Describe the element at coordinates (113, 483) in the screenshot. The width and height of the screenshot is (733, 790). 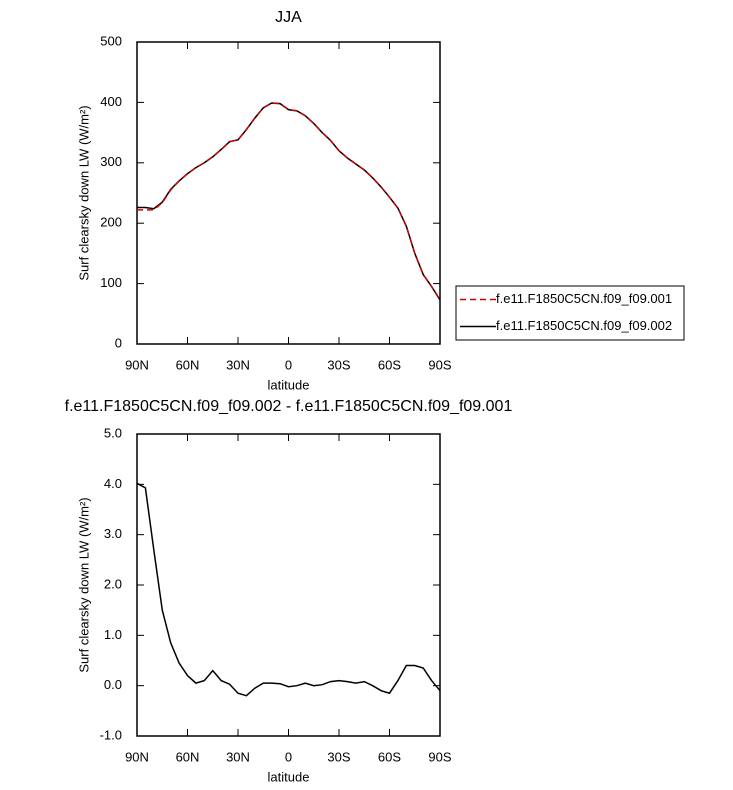
I see `y-tick-label: 4.0` at that location.